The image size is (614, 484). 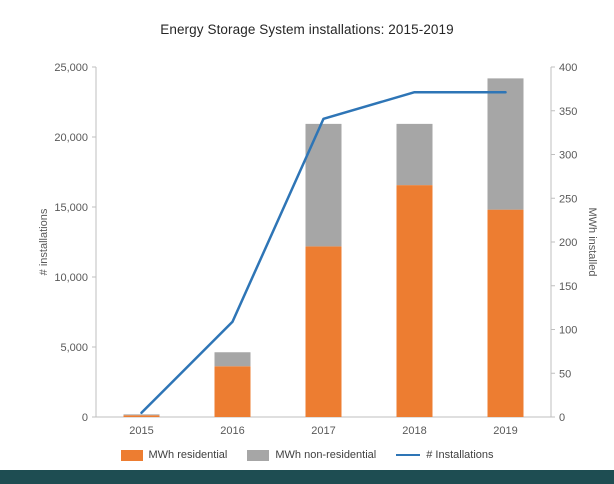 I want to click on right-axis-tick-label: 100, so click(x=568, y=331).